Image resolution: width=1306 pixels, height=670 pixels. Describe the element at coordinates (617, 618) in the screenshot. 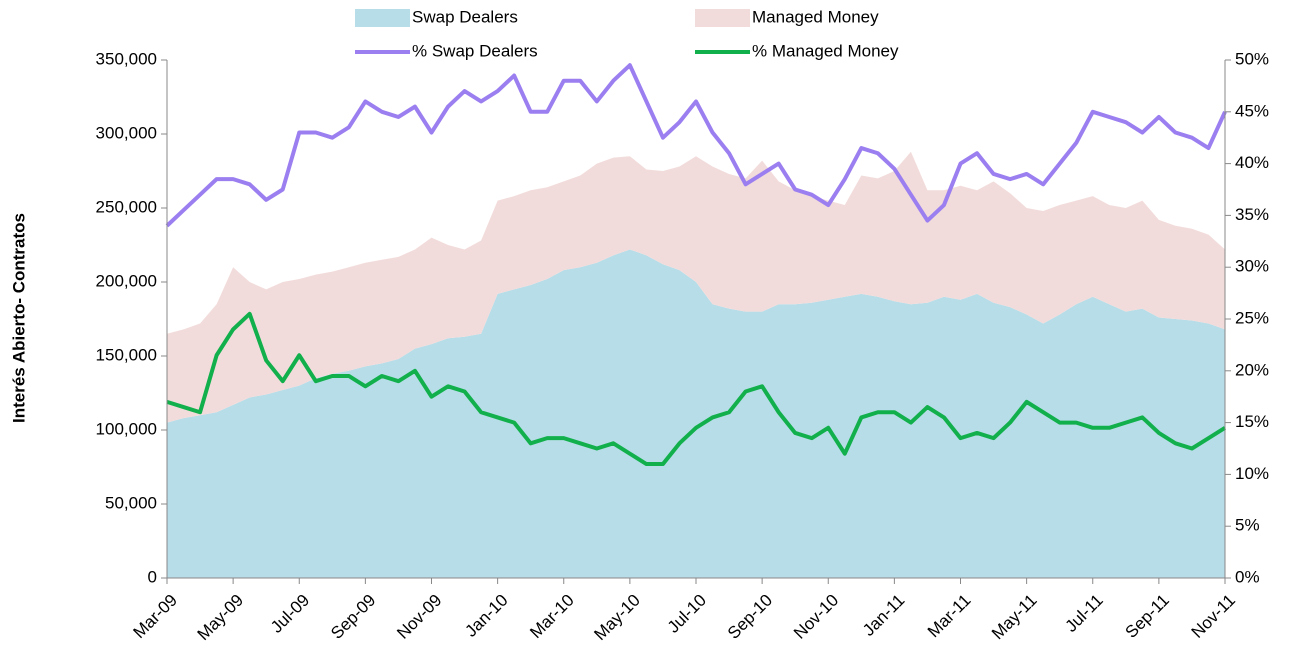

I see `x-tick-label: May-10` at that location.